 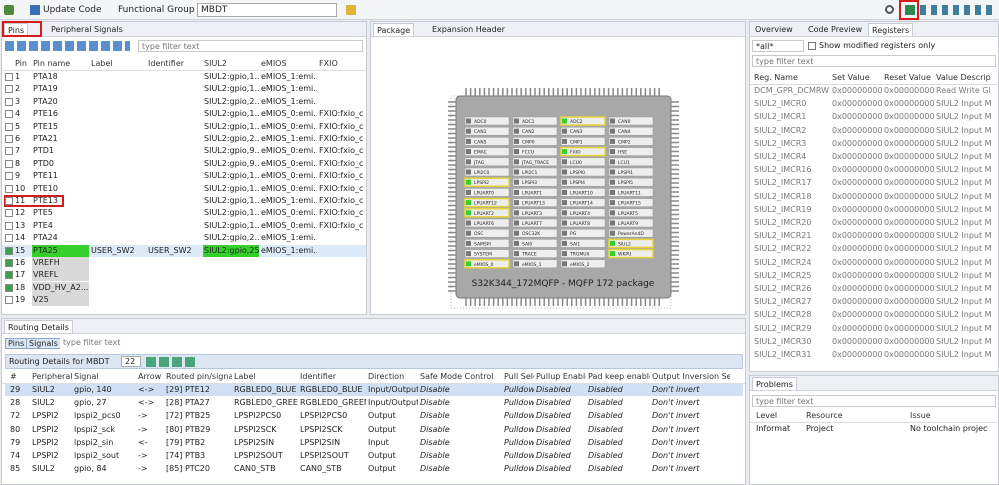 What do you see at coordinates (38, 326) in the screenshot?
I see `tab: Routing Details` at bounding box center [38, 326].